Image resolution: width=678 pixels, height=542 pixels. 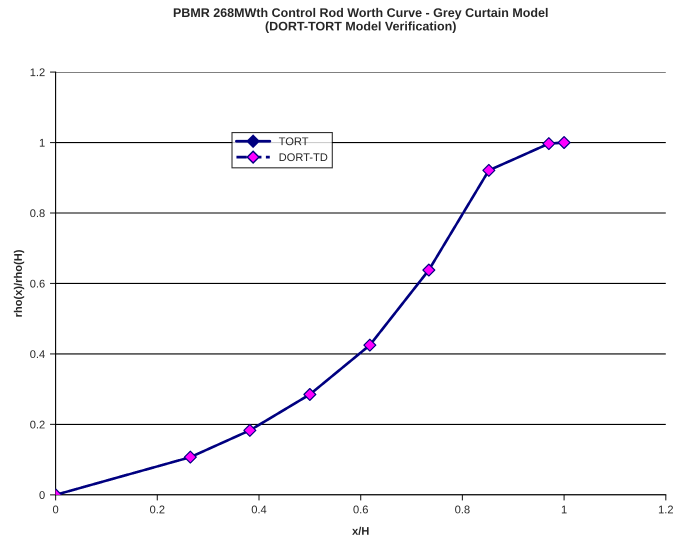 What do you see at coordinates (37, 72) in the screenshot?
I see `y-tick-label: 1.2` at bounding box center [37, 72].